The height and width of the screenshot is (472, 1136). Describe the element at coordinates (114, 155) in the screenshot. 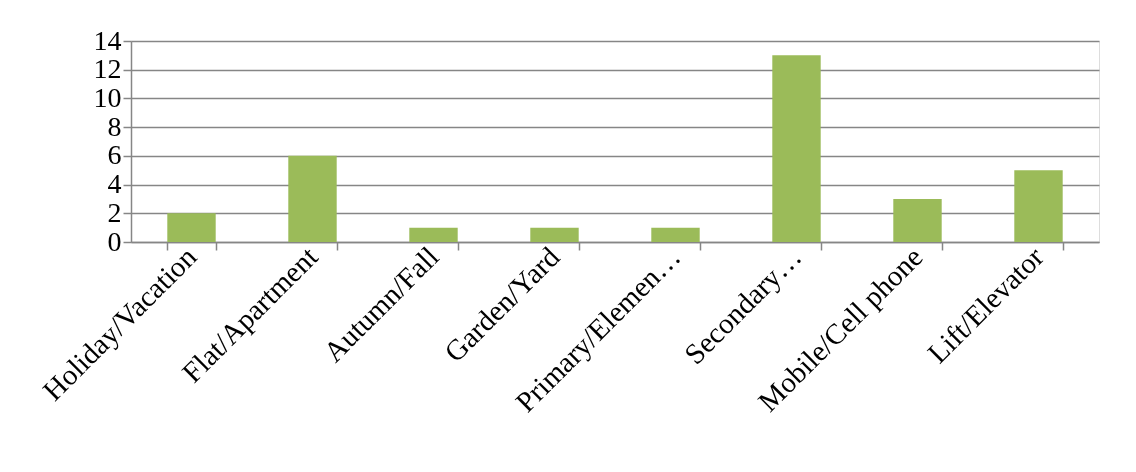

I see `y-tick-label: 6` at that location.